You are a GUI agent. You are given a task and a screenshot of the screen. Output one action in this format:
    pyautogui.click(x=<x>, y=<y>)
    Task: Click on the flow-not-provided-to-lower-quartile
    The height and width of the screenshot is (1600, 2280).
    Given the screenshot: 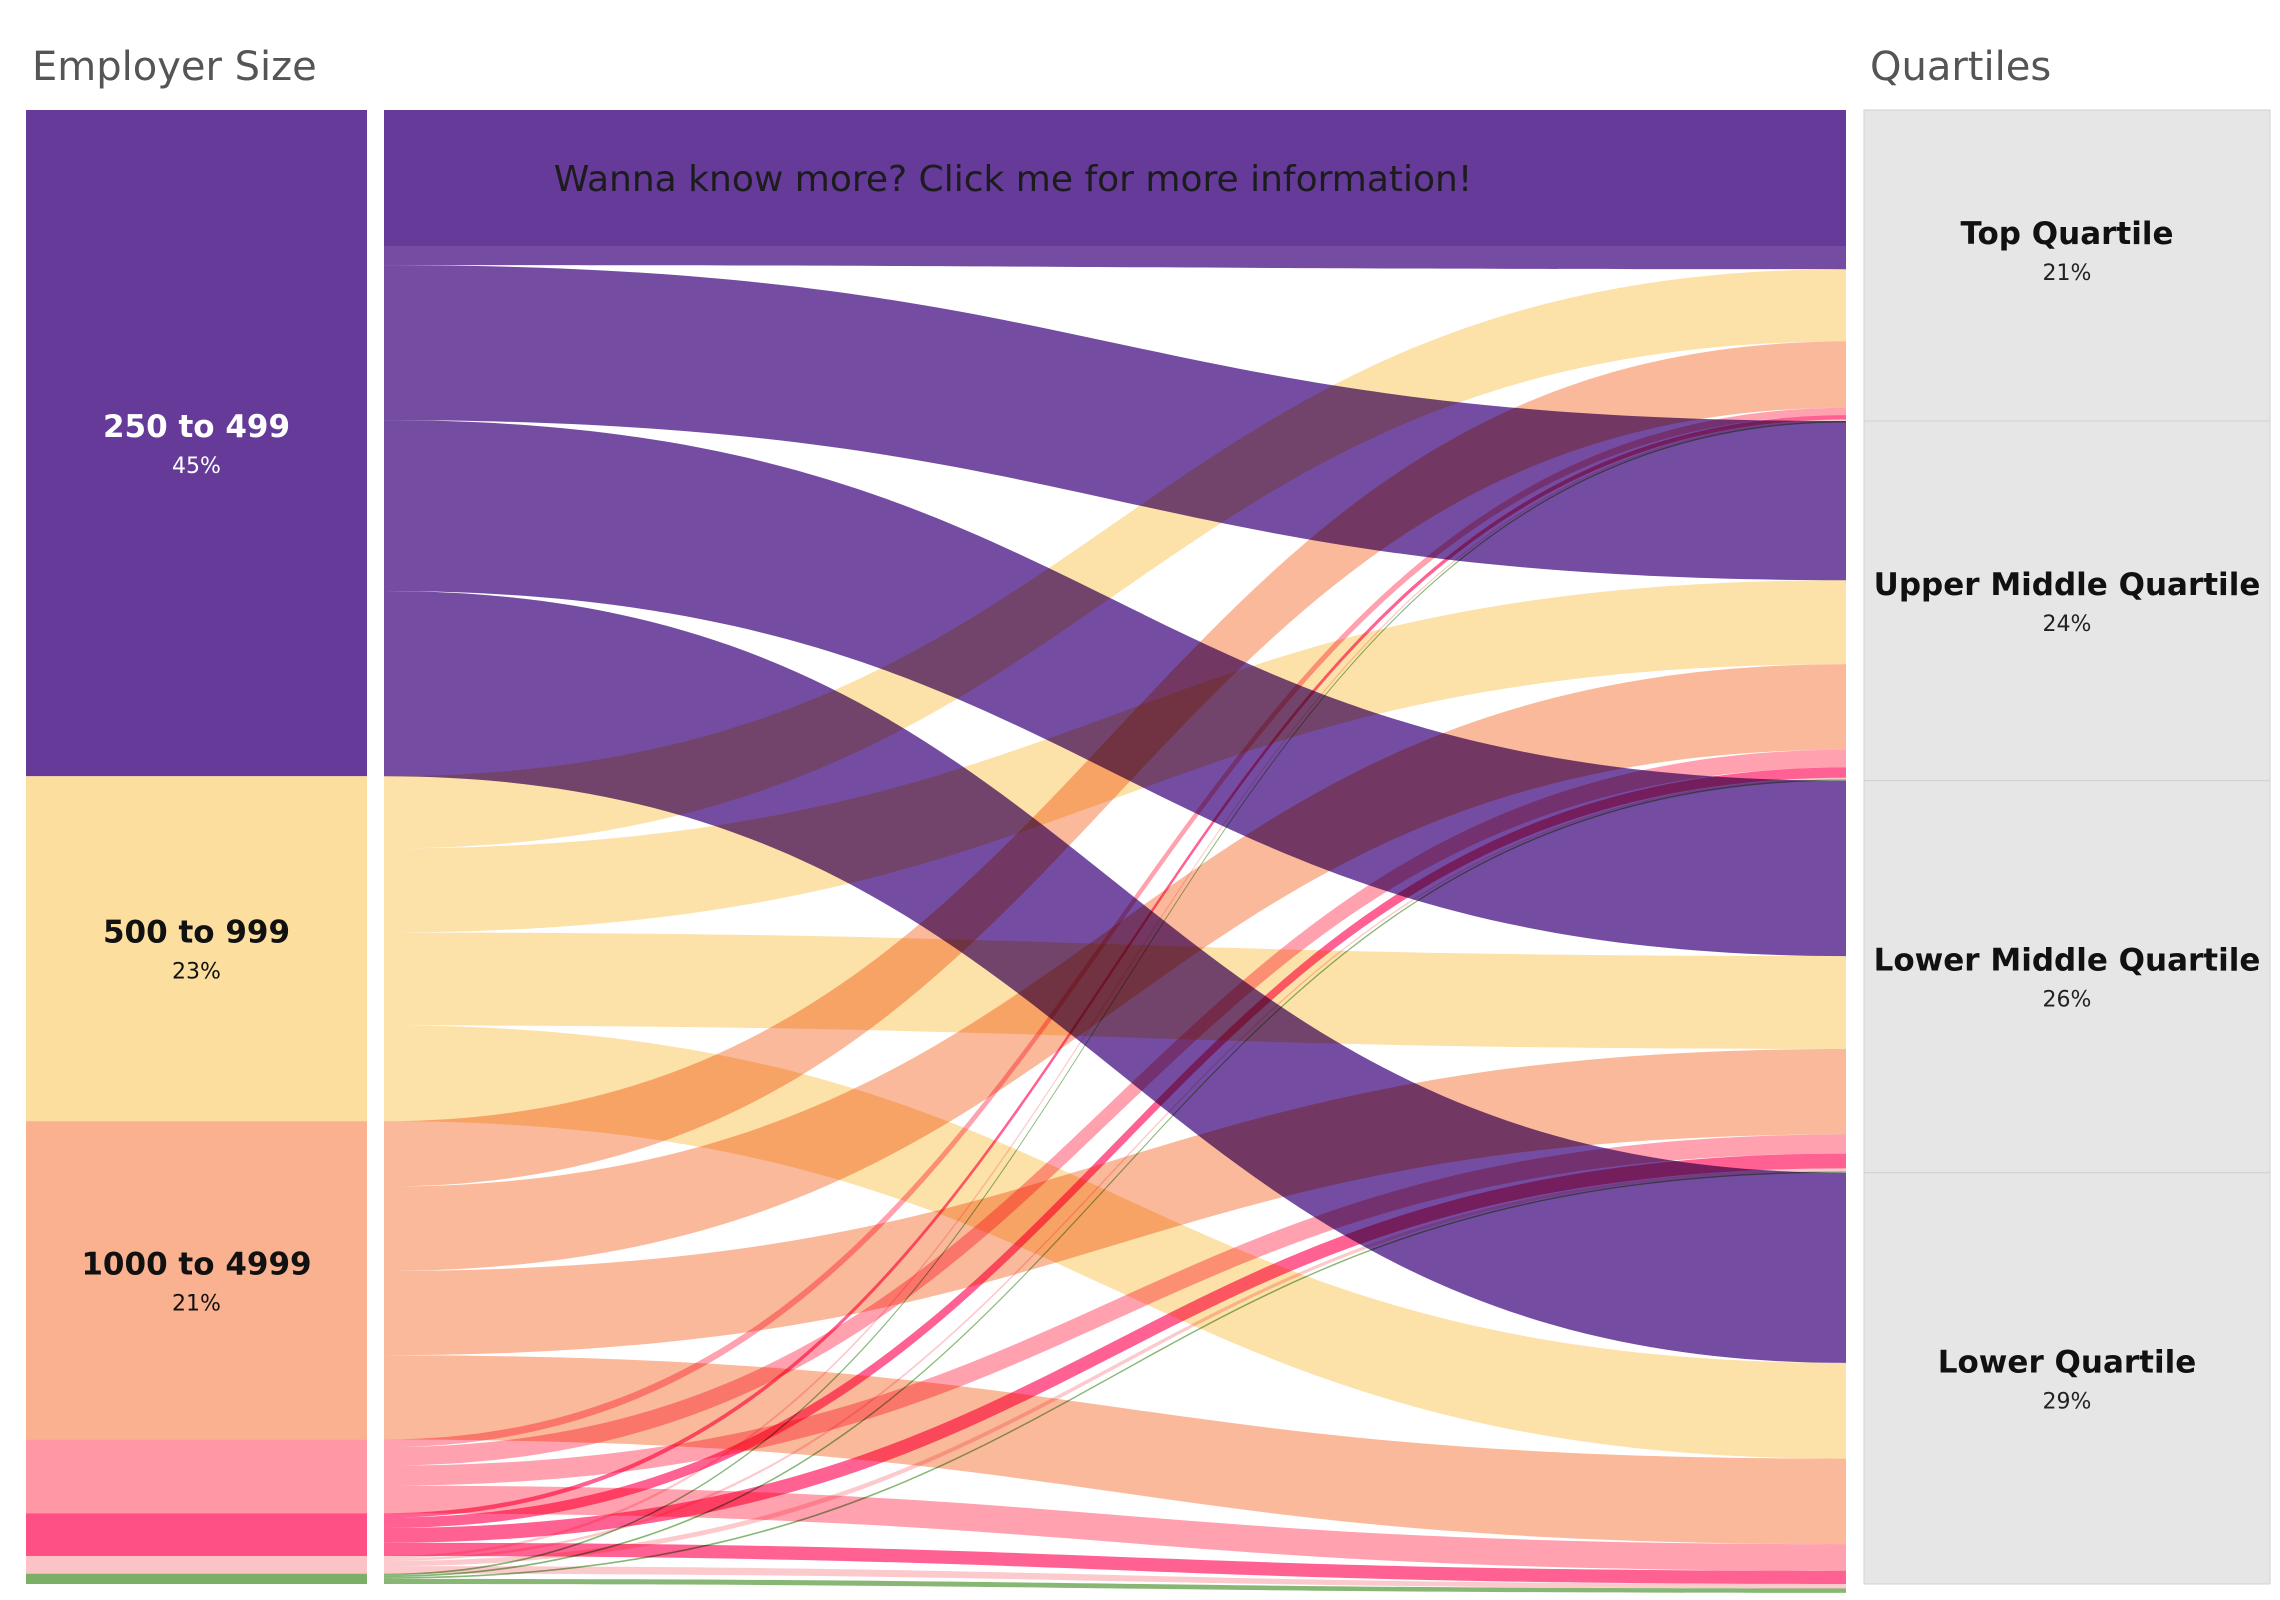 What is the action you would take?
    pyautogui.click(x=1115, y=1585)
    